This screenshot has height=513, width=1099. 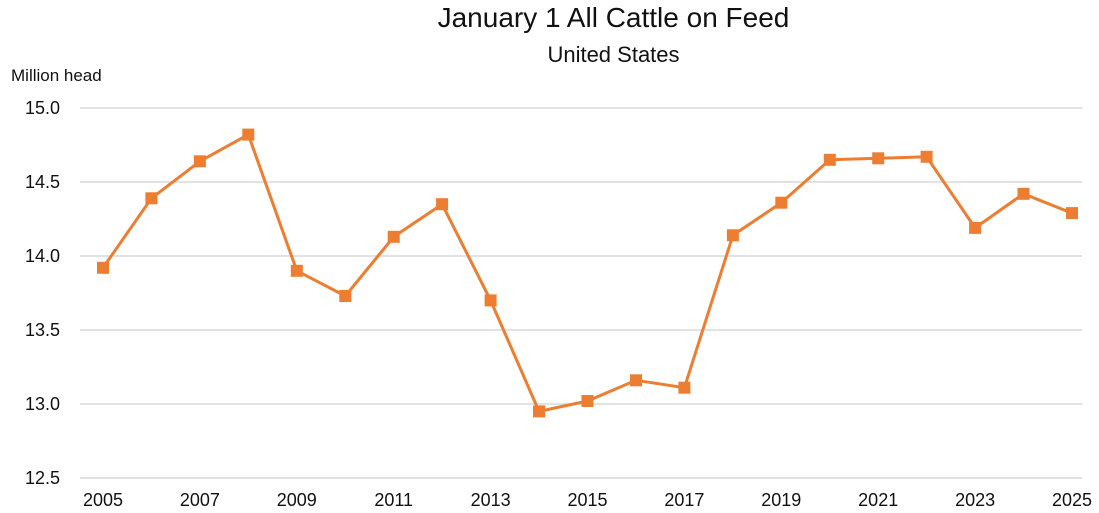 I want to click on y-tick-label: 13.0, so click(x=42, y=404).